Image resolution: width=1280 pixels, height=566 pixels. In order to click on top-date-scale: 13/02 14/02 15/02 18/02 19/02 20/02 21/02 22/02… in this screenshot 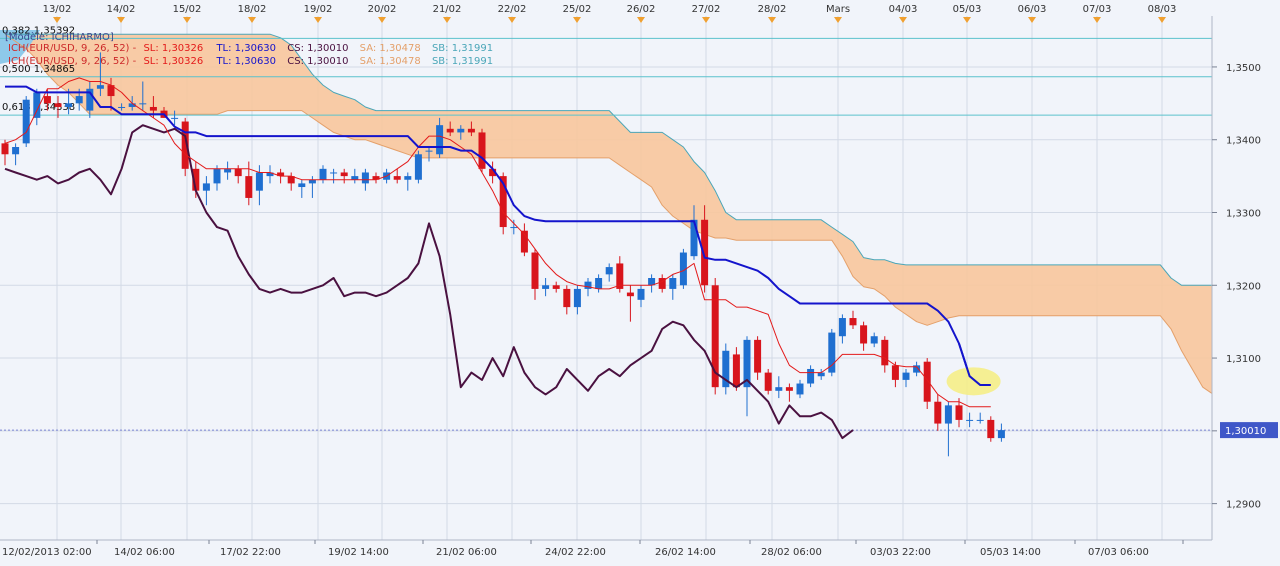, I will do `click(610, 13)`.